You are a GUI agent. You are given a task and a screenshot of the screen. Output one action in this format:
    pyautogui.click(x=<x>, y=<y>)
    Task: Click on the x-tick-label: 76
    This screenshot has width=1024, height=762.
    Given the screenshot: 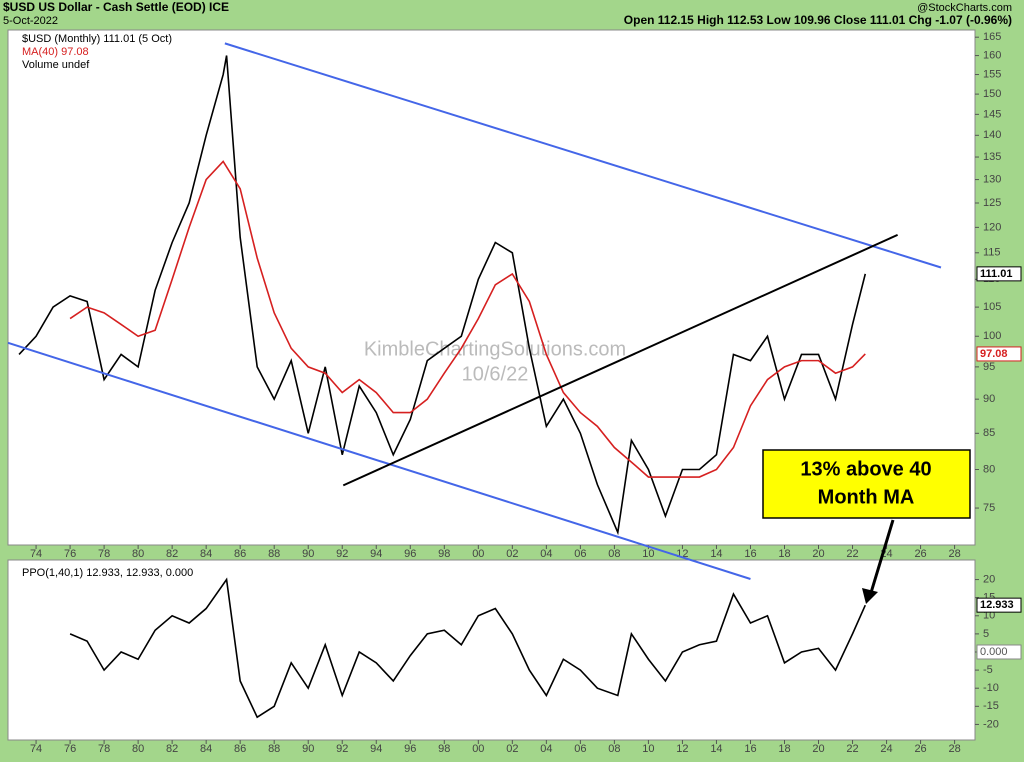 What is the action you would take?
    pyautogui.click(x=70, y=554)
    